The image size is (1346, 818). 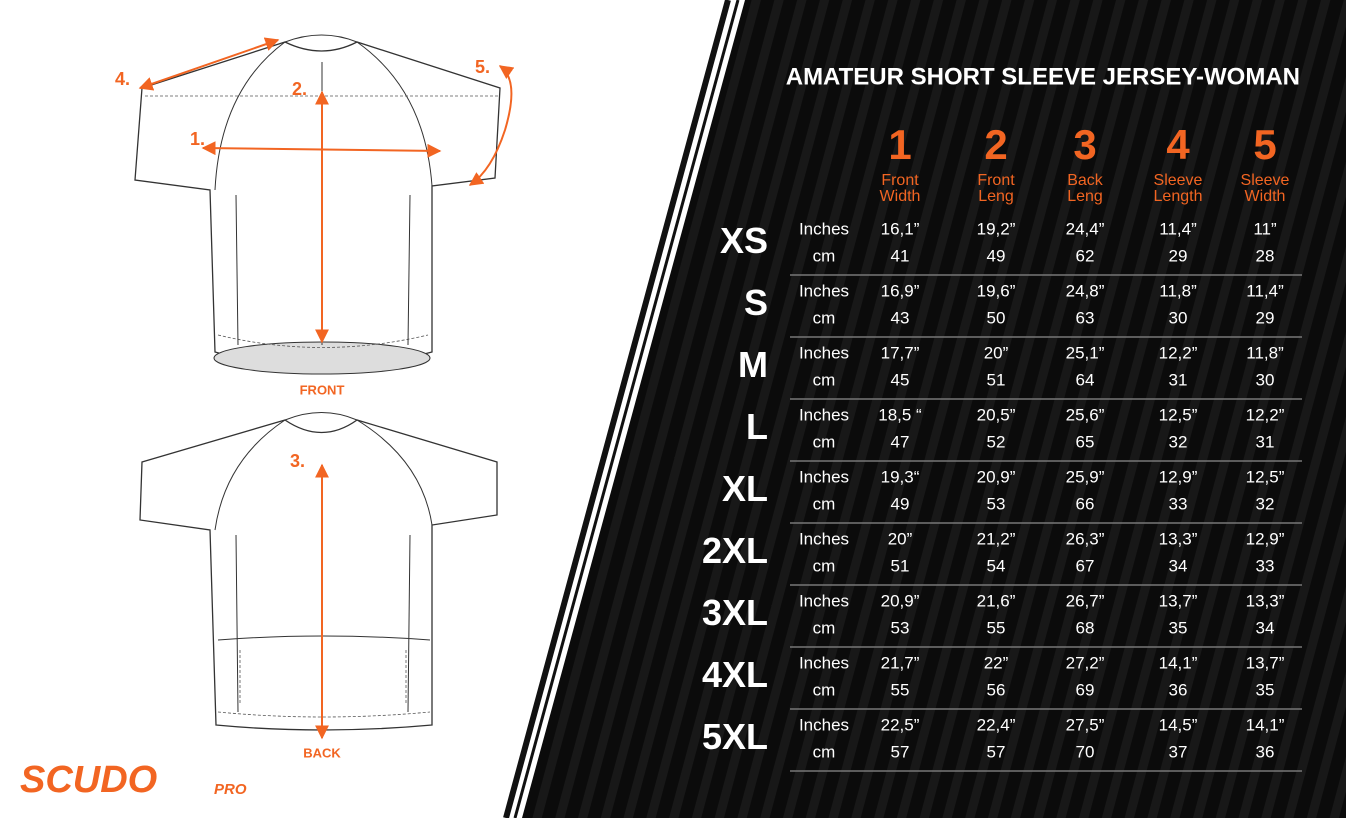 I want to click on cm-value: 64, so click(x=1085, y=379).